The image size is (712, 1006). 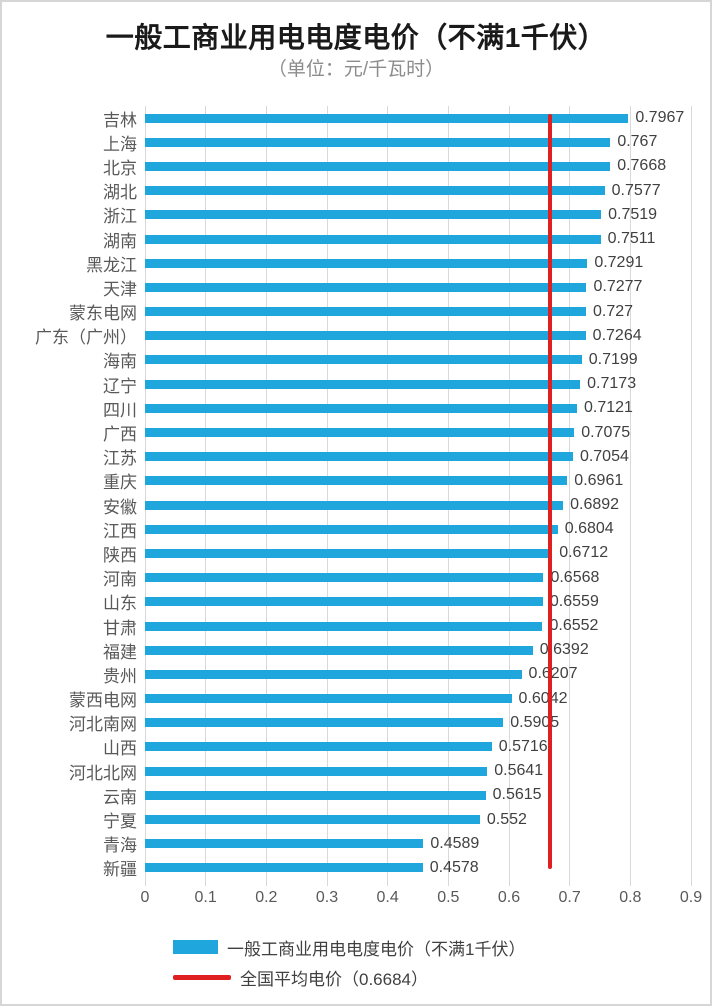 I want to click on category-label: 山西, so click(x=120, y=749).